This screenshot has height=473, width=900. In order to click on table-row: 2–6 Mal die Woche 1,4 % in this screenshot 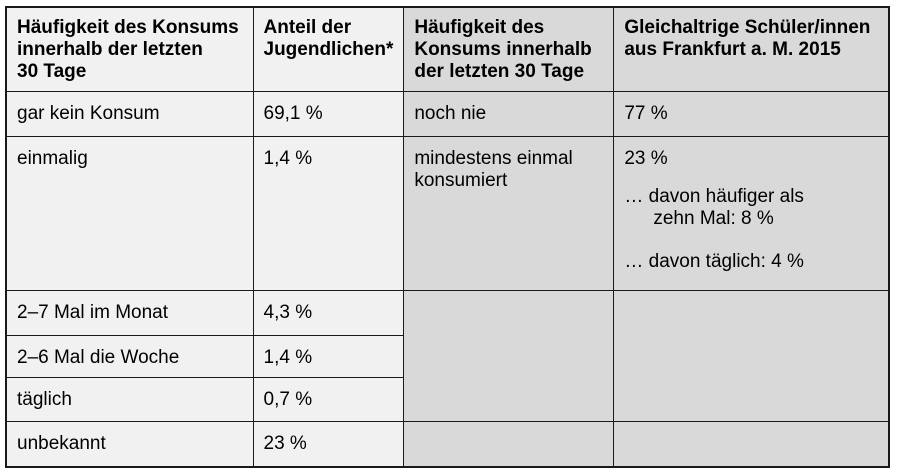, I will do `click(447, 356)`.